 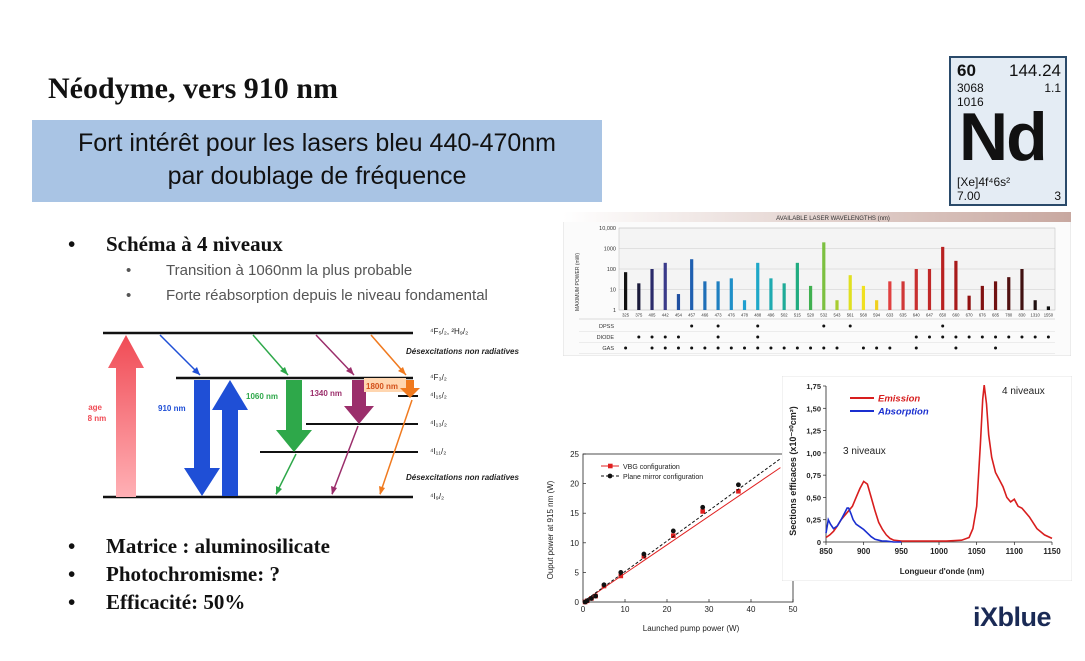 What do you see at coordinates (939, 551) in the screenshot?
I see `cross-xtick-label: 1000` at bounding box center [939, 551].